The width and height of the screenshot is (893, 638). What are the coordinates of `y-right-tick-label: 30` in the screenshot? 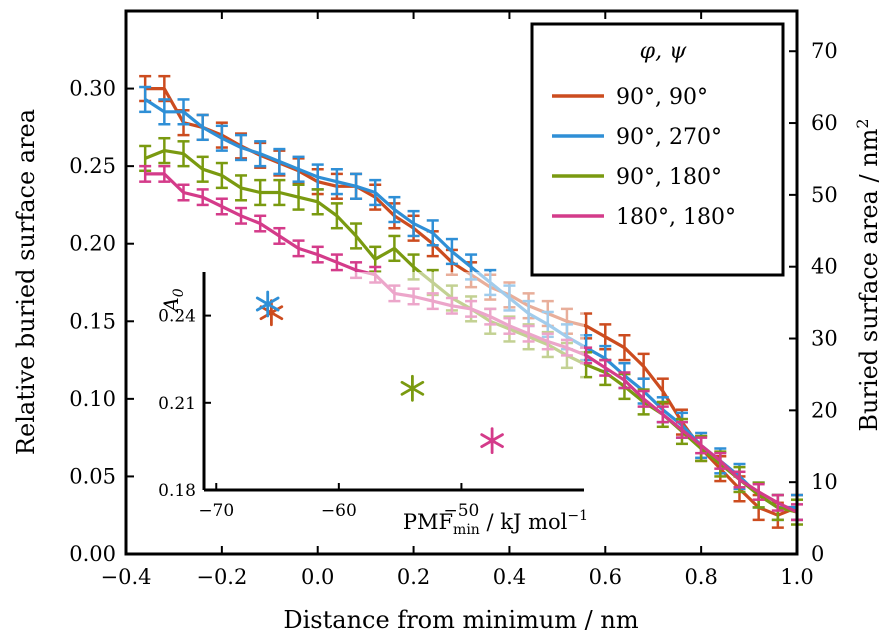 It's located at (824, 339).